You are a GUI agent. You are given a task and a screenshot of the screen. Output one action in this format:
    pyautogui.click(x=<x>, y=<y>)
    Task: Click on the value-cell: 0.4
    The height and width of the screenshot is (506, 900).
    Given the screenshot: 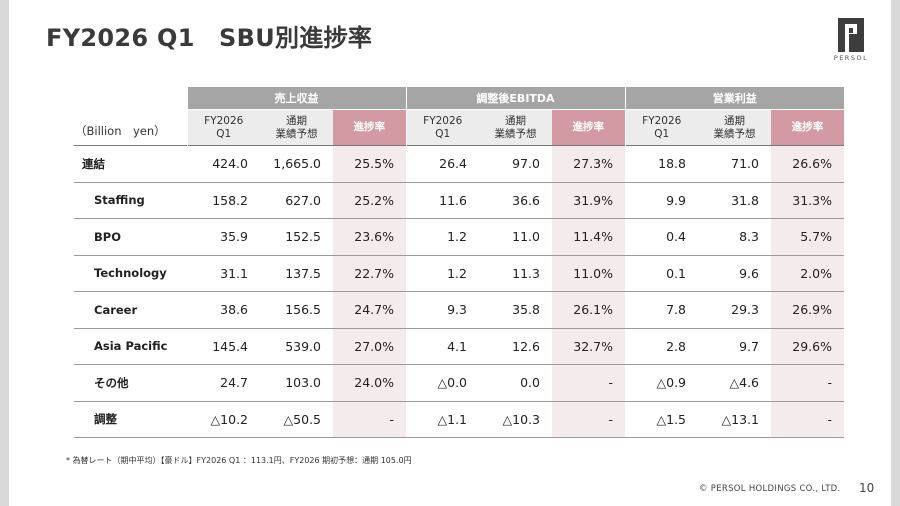 What is the action you would take?
    pyautogui.click(x=661, y=237)
    